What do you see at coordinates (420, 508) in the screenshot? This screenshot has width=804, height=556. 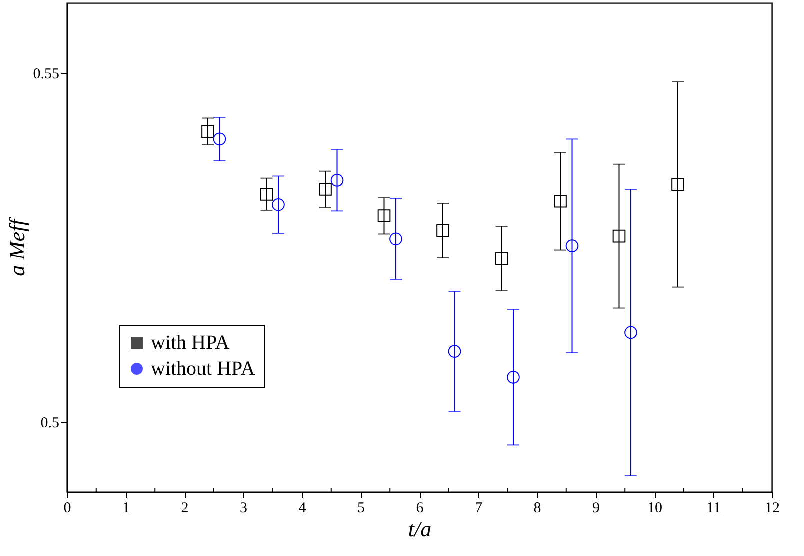 I see `x-tick-label: 6` at bounding box center [420, 508].